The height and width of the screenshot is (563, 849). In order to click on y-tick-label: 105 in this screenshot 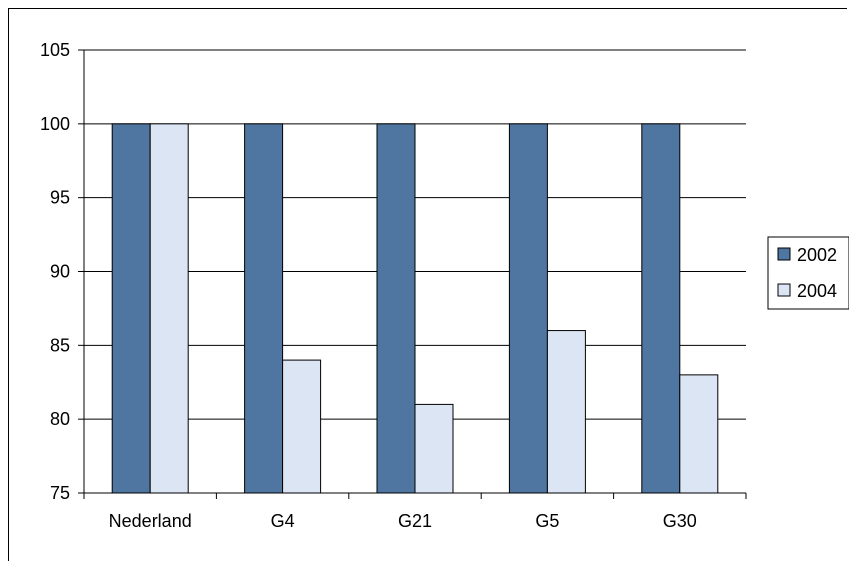, I will do `click(55, 50)`.